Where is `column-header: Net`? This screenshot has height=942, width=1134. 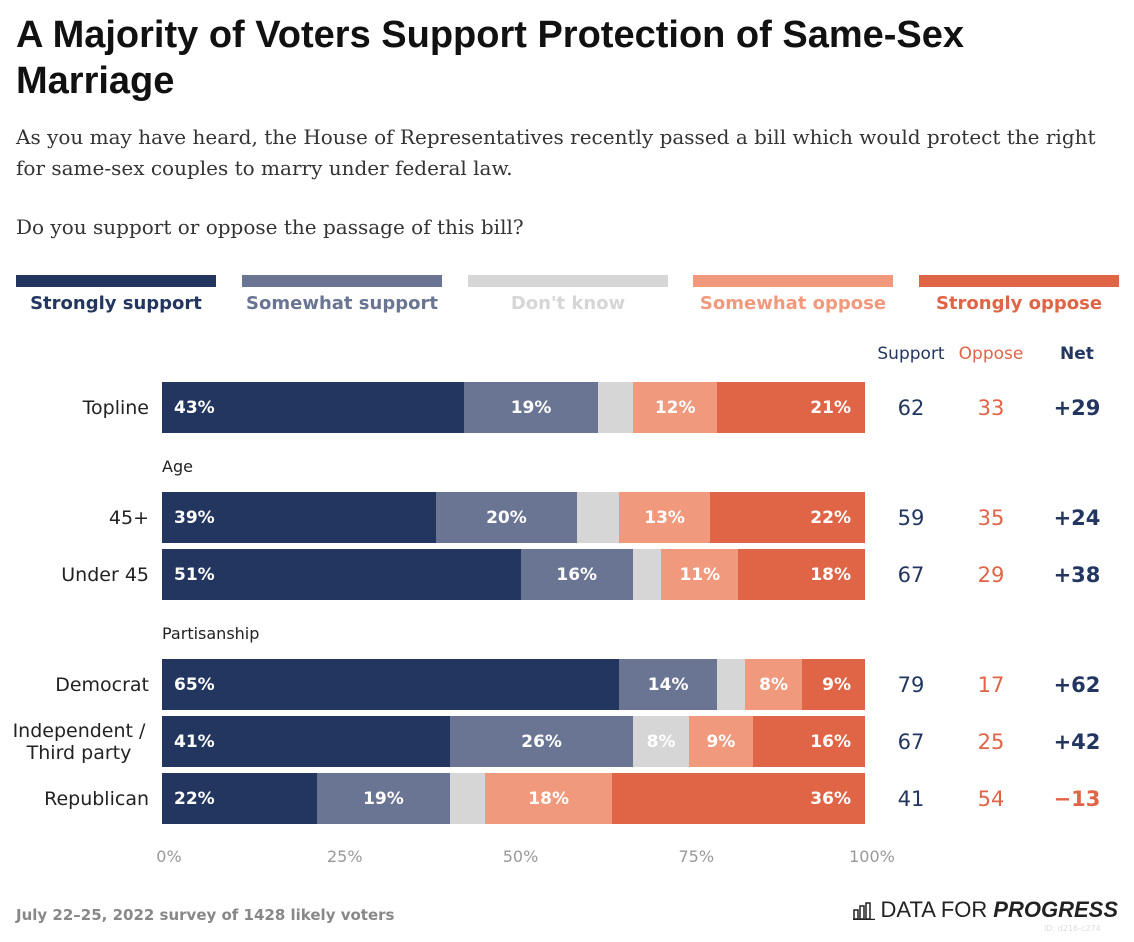 column-header: Net is located at coordinates (1077, 354).